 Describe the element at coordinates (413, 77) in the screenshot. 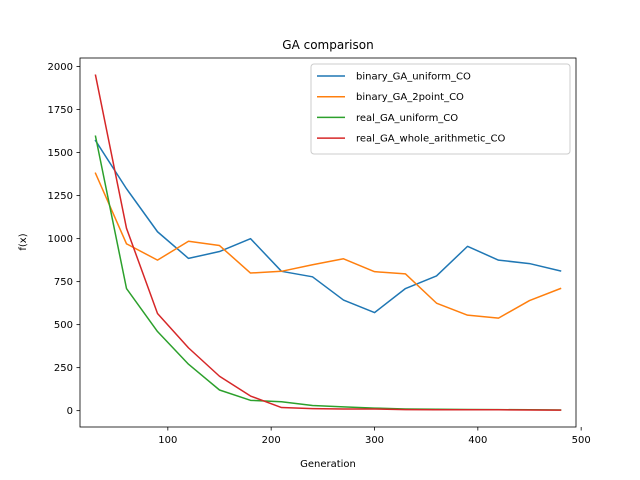

I see `legend-label-1: binary_GA_uniform_CO` at that location.